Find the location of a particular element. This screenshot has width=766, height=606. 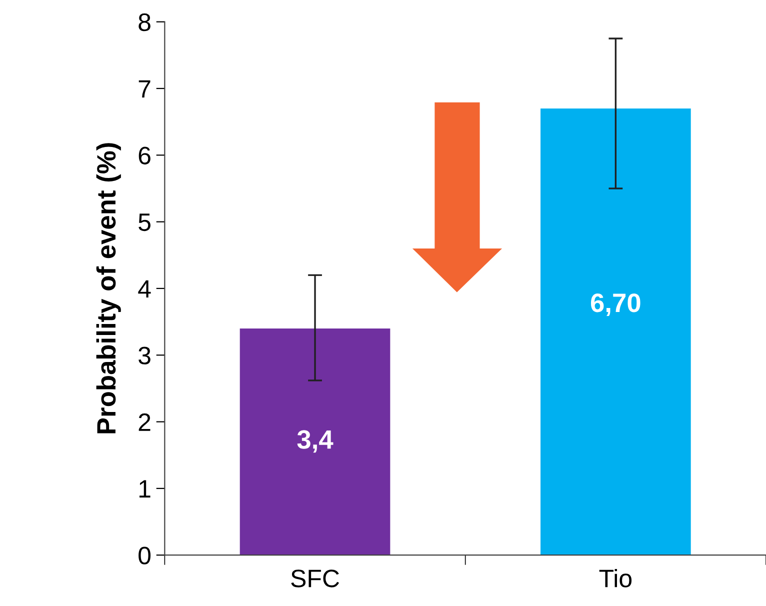

y-tick-label: 8 is located at coordinates (144, 22).